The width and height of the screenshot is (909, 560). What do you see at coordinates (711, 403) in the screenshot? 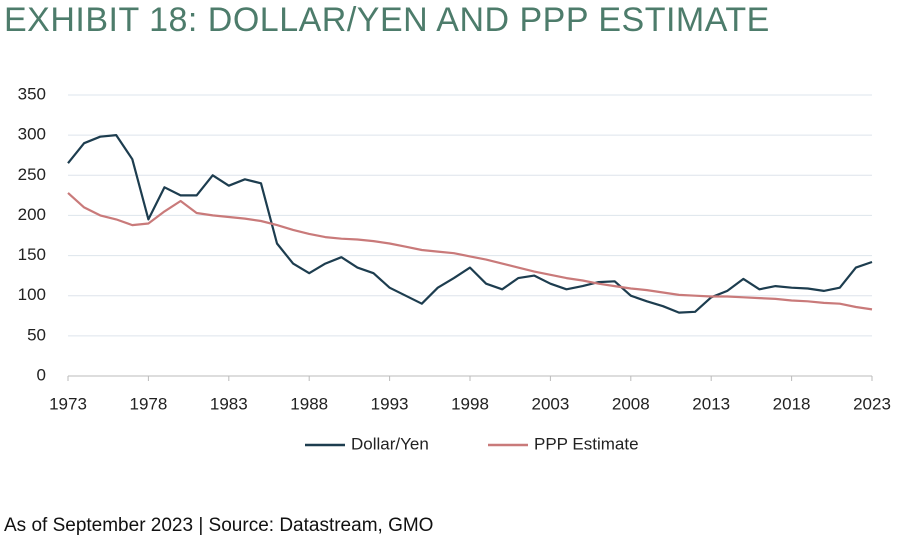
I see `x-tick-label: 2013` at bounding box center [711, 403].